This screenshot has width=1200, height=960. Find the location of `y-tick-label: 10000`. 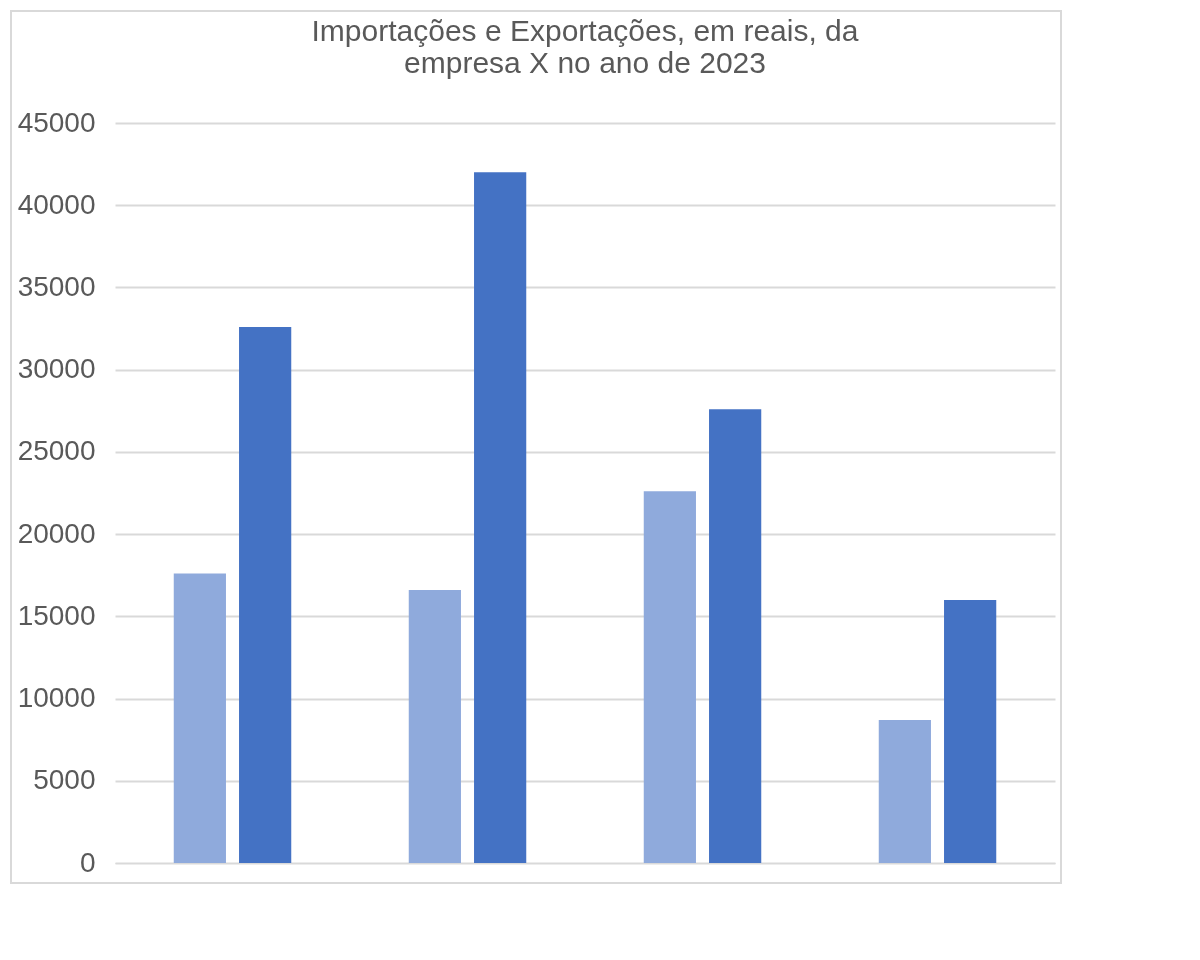

y-tick-label: 10000 is located at coordinates (56, 698).